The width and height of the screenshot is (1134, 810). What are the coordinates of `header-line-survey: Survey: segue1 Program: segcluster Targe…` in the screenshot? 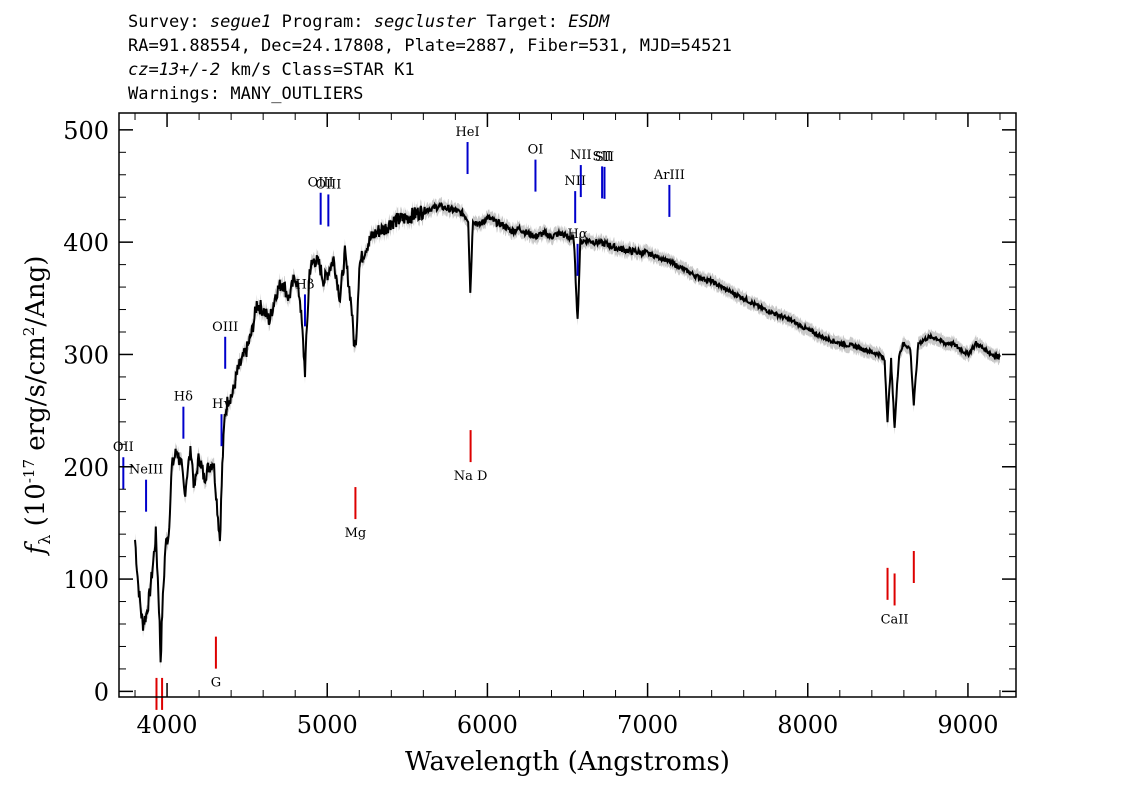 It's located at (430, 22).